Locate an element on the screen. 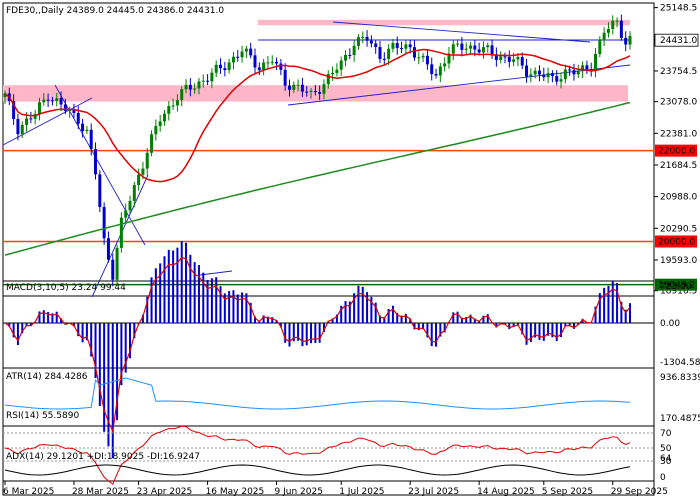  y-tick-label: 24431.0 is located at coordinates (678, 41).